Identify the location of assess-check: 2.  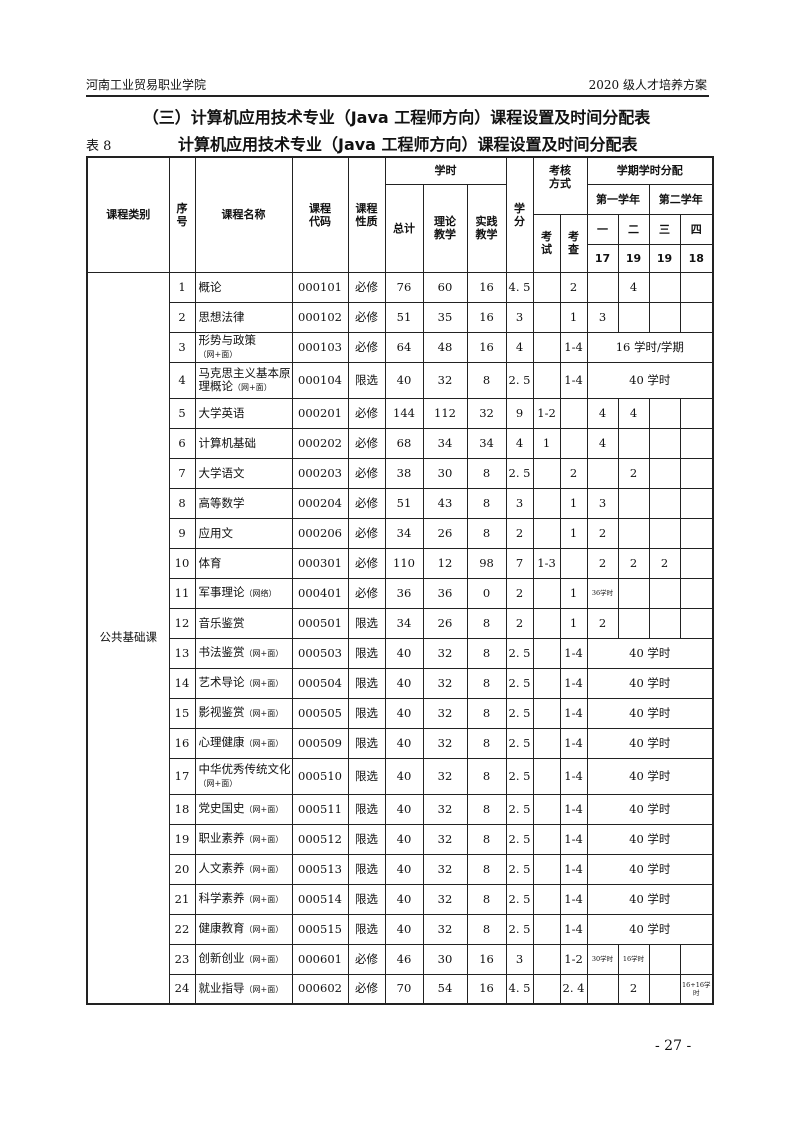
(573, 287).